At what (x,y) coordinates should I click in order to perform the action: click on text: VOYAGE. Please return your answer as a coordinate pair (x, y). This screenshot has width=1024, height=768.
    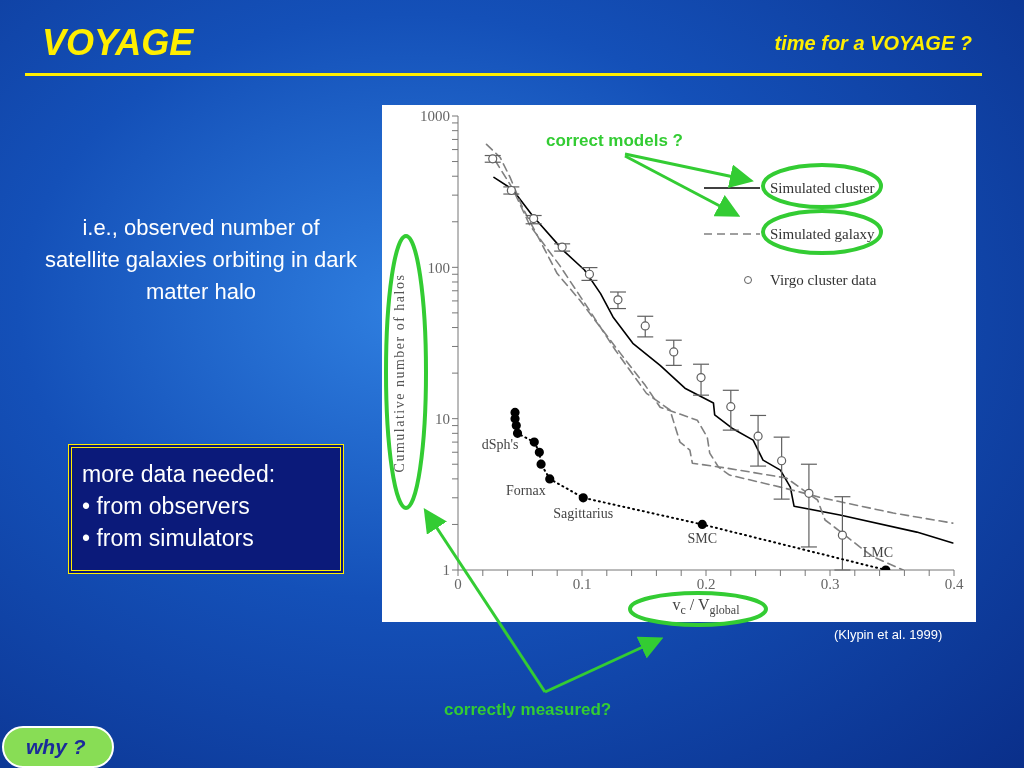
    Looking at the image, I should click on (118, 43).